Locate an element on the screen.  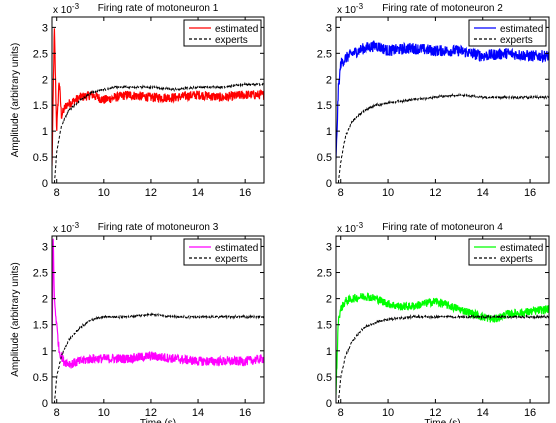
chart-title: Firing rate of motoneuron 1 is located at coordinates (158, 8).